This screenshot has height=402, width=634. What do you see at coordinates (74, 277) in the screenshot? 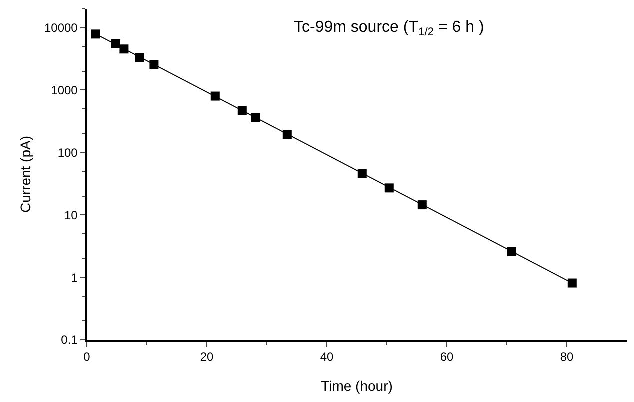
I see `y-tick-label: 1` at bounding box center [74, 277].